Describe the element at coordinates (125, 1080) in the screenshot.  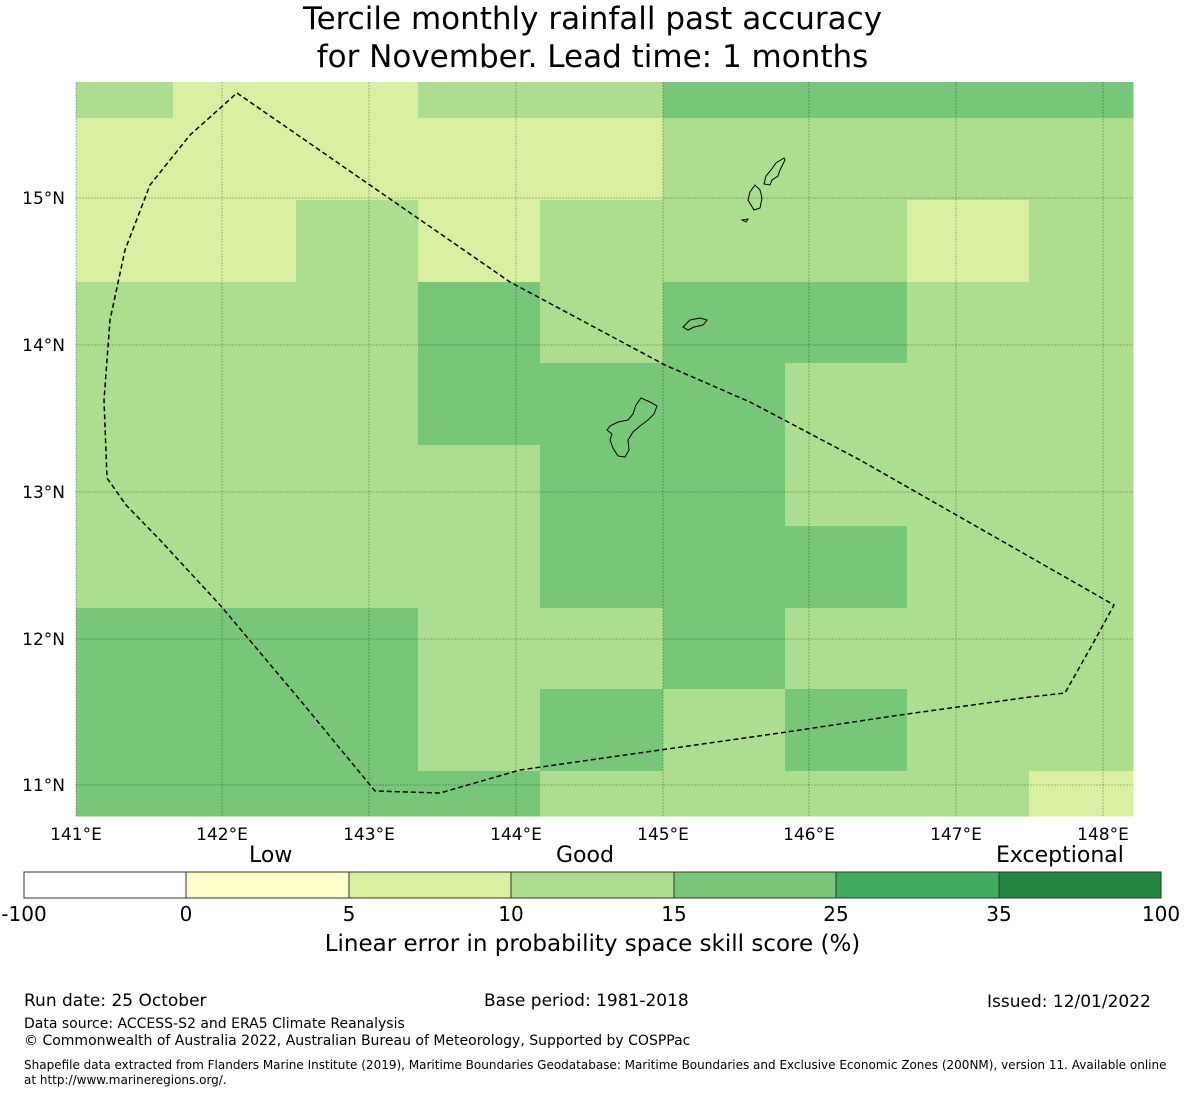
I see `shapefile-credit-line-2: at http://www.marineregions.org/.` at that location.